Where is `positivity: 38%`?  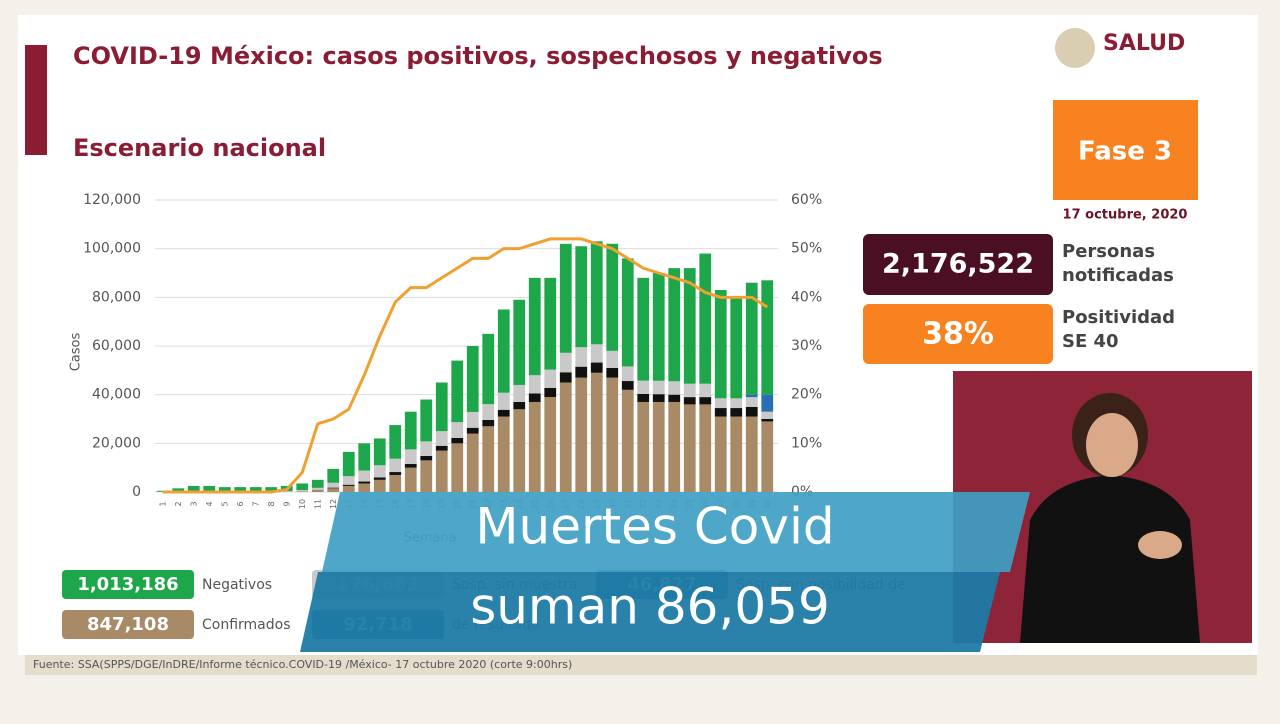
positivity: 38% is located at coordinates (958, 334).